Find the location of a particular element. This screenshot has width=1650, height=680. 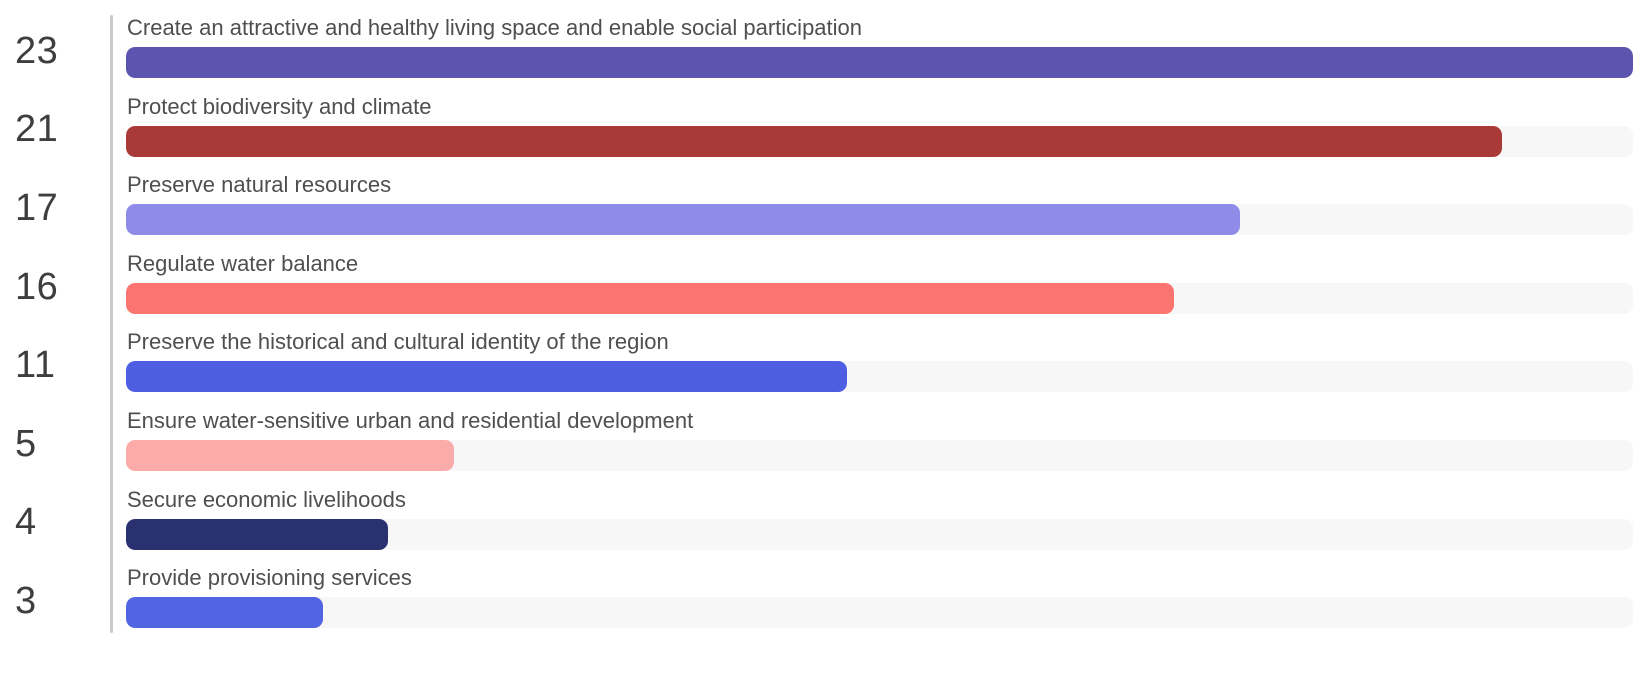

bar-label: Regulate water balance is located at coordinates (243, 263).